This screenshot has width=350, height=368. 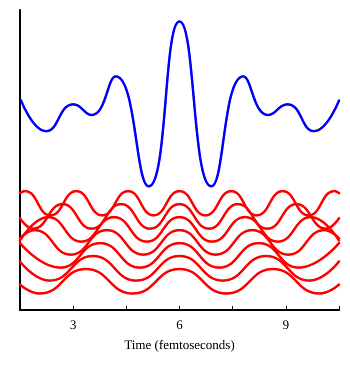 What do you see at coordinates (180, 324) in the screenshot?
I see `x-tick-label: 6` at bounding box center [180, 324].